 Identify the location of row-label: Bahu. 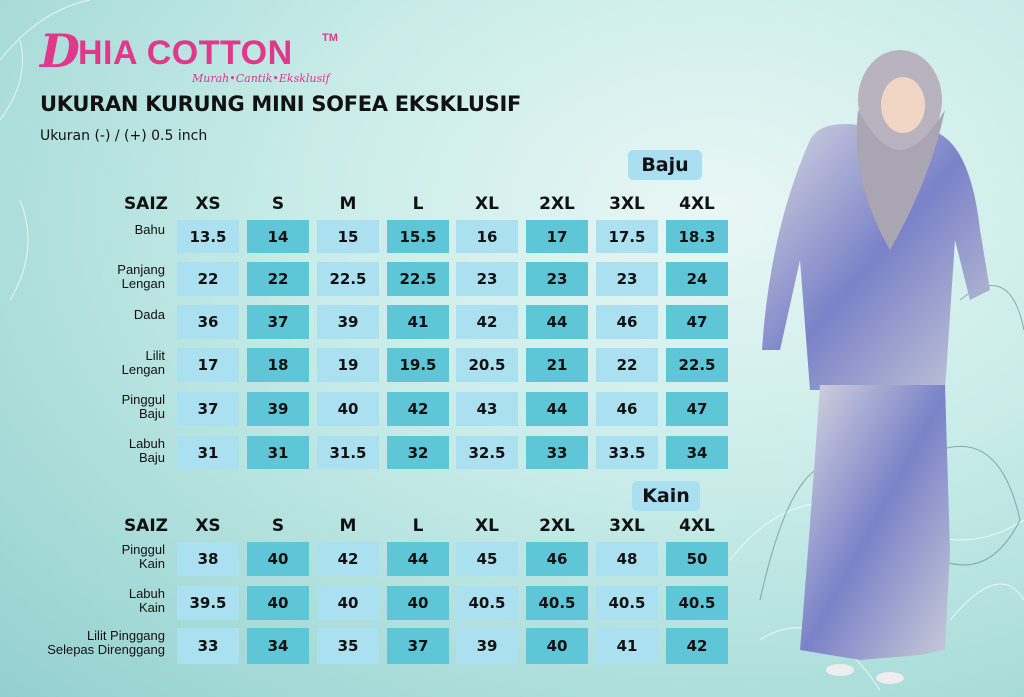
(150, 230).